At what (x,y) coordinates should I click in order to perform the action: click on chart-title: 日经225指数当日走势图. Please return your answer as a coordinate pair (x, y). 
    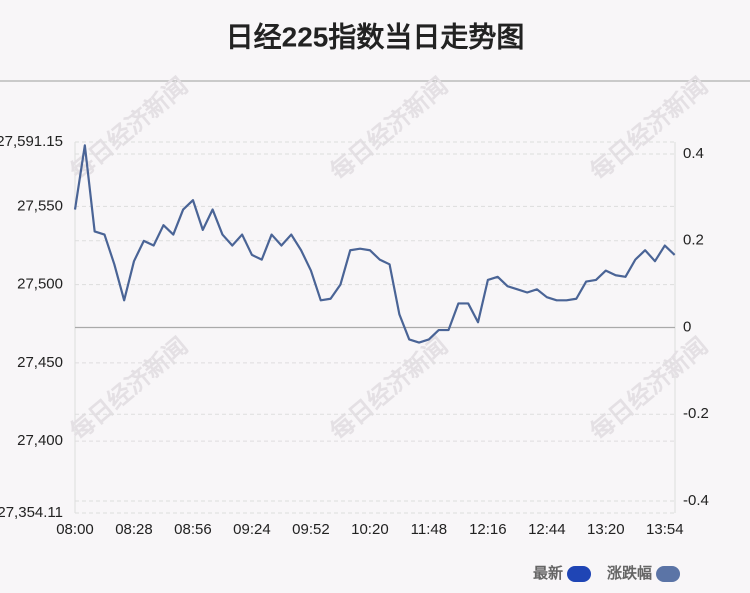
    Looking at the image, I should click on (375, 36).